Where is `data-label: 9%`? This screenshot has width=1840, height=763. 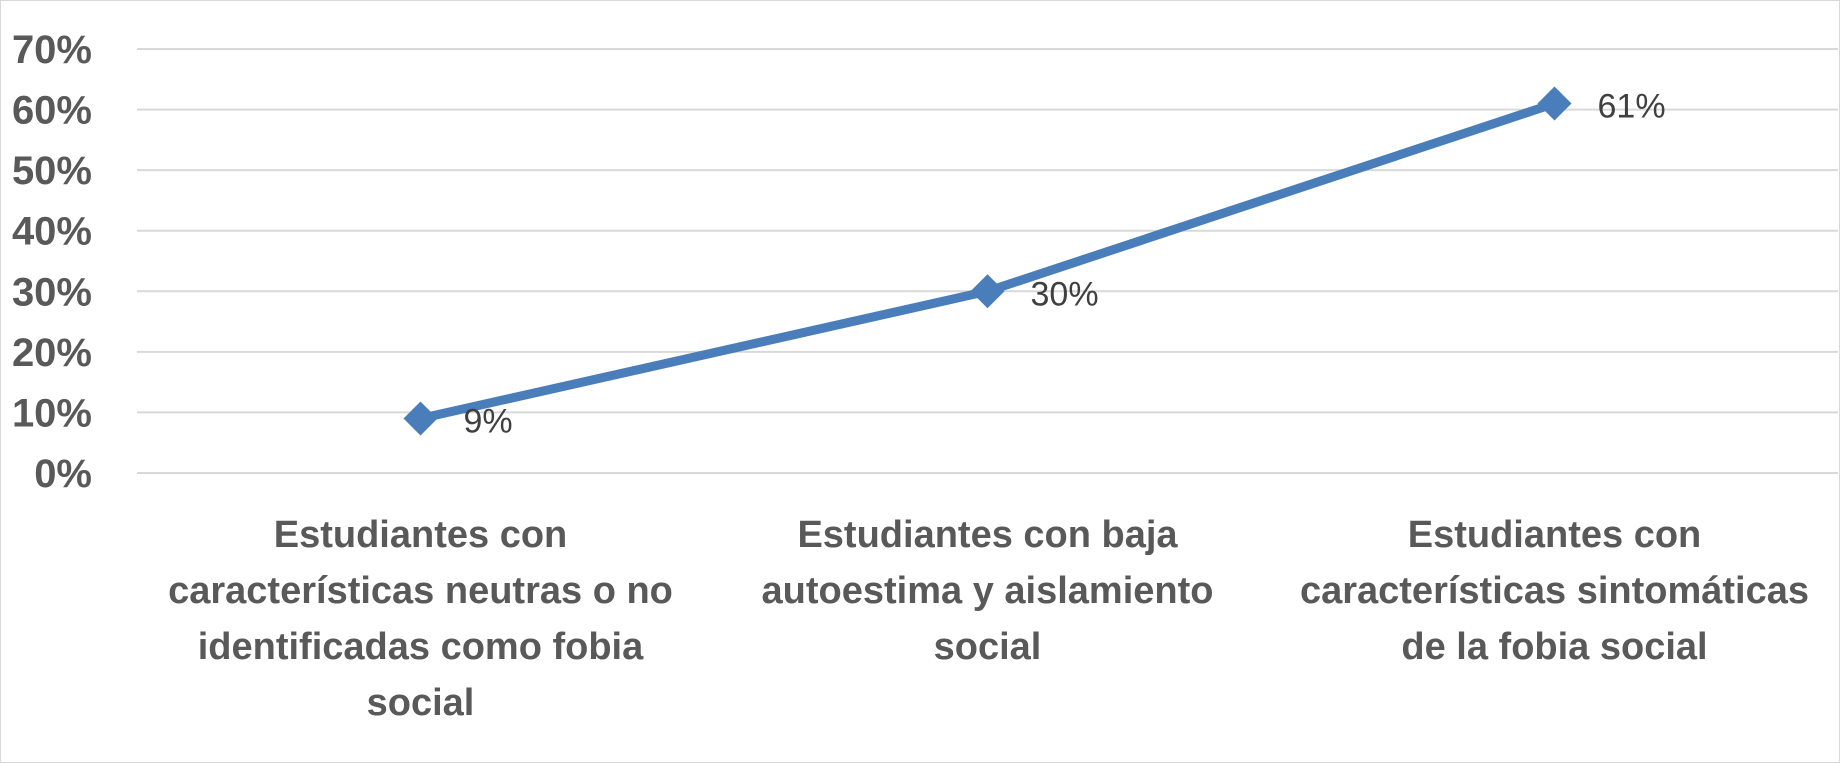
data-label: 9% is located at coordinates (488, 421).